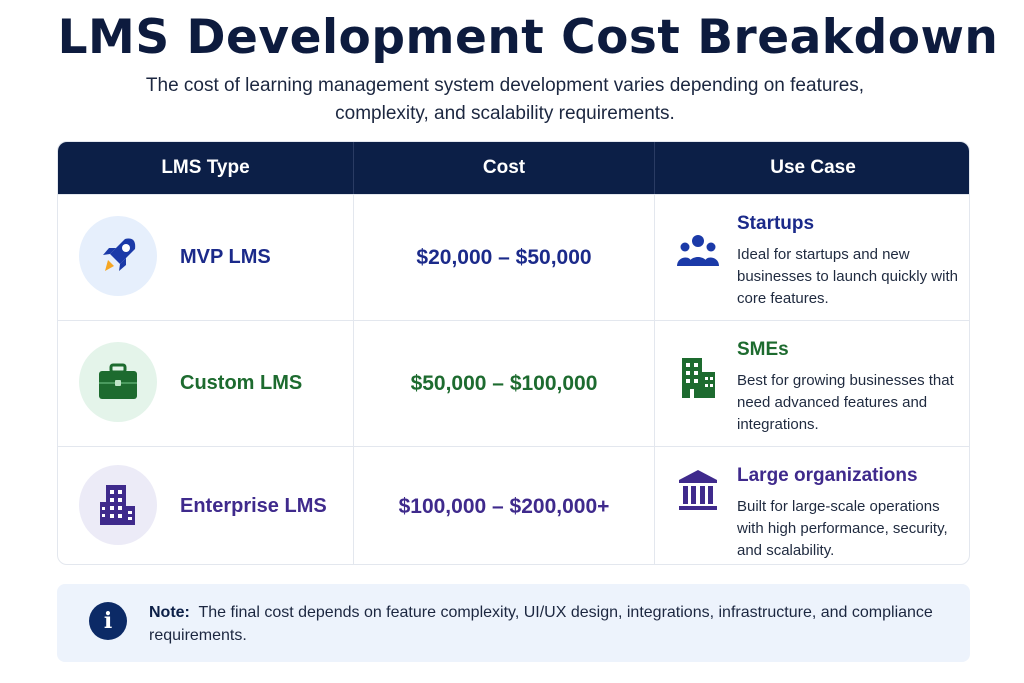  I want to click on lms-type-label: Enterprise LMS, so click(253, 506).